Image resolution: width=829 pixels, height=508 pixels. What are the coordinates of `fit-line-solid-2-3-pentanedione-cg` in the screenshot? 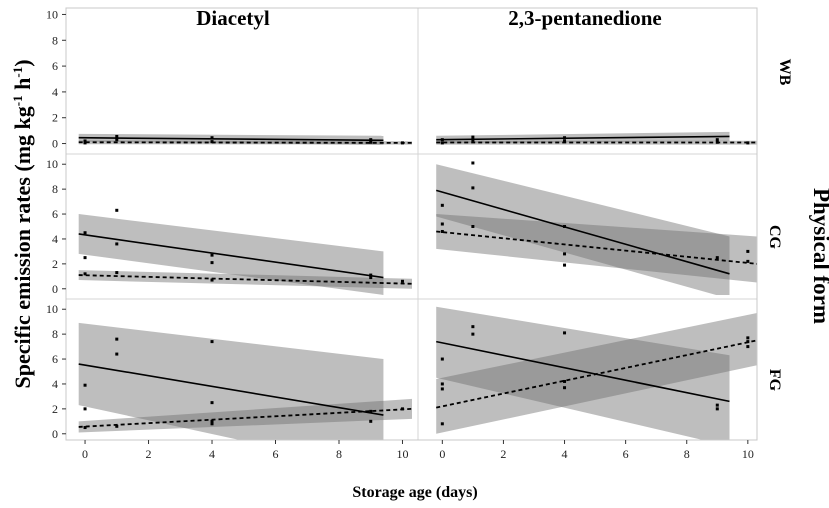 It's located at (583, 232).